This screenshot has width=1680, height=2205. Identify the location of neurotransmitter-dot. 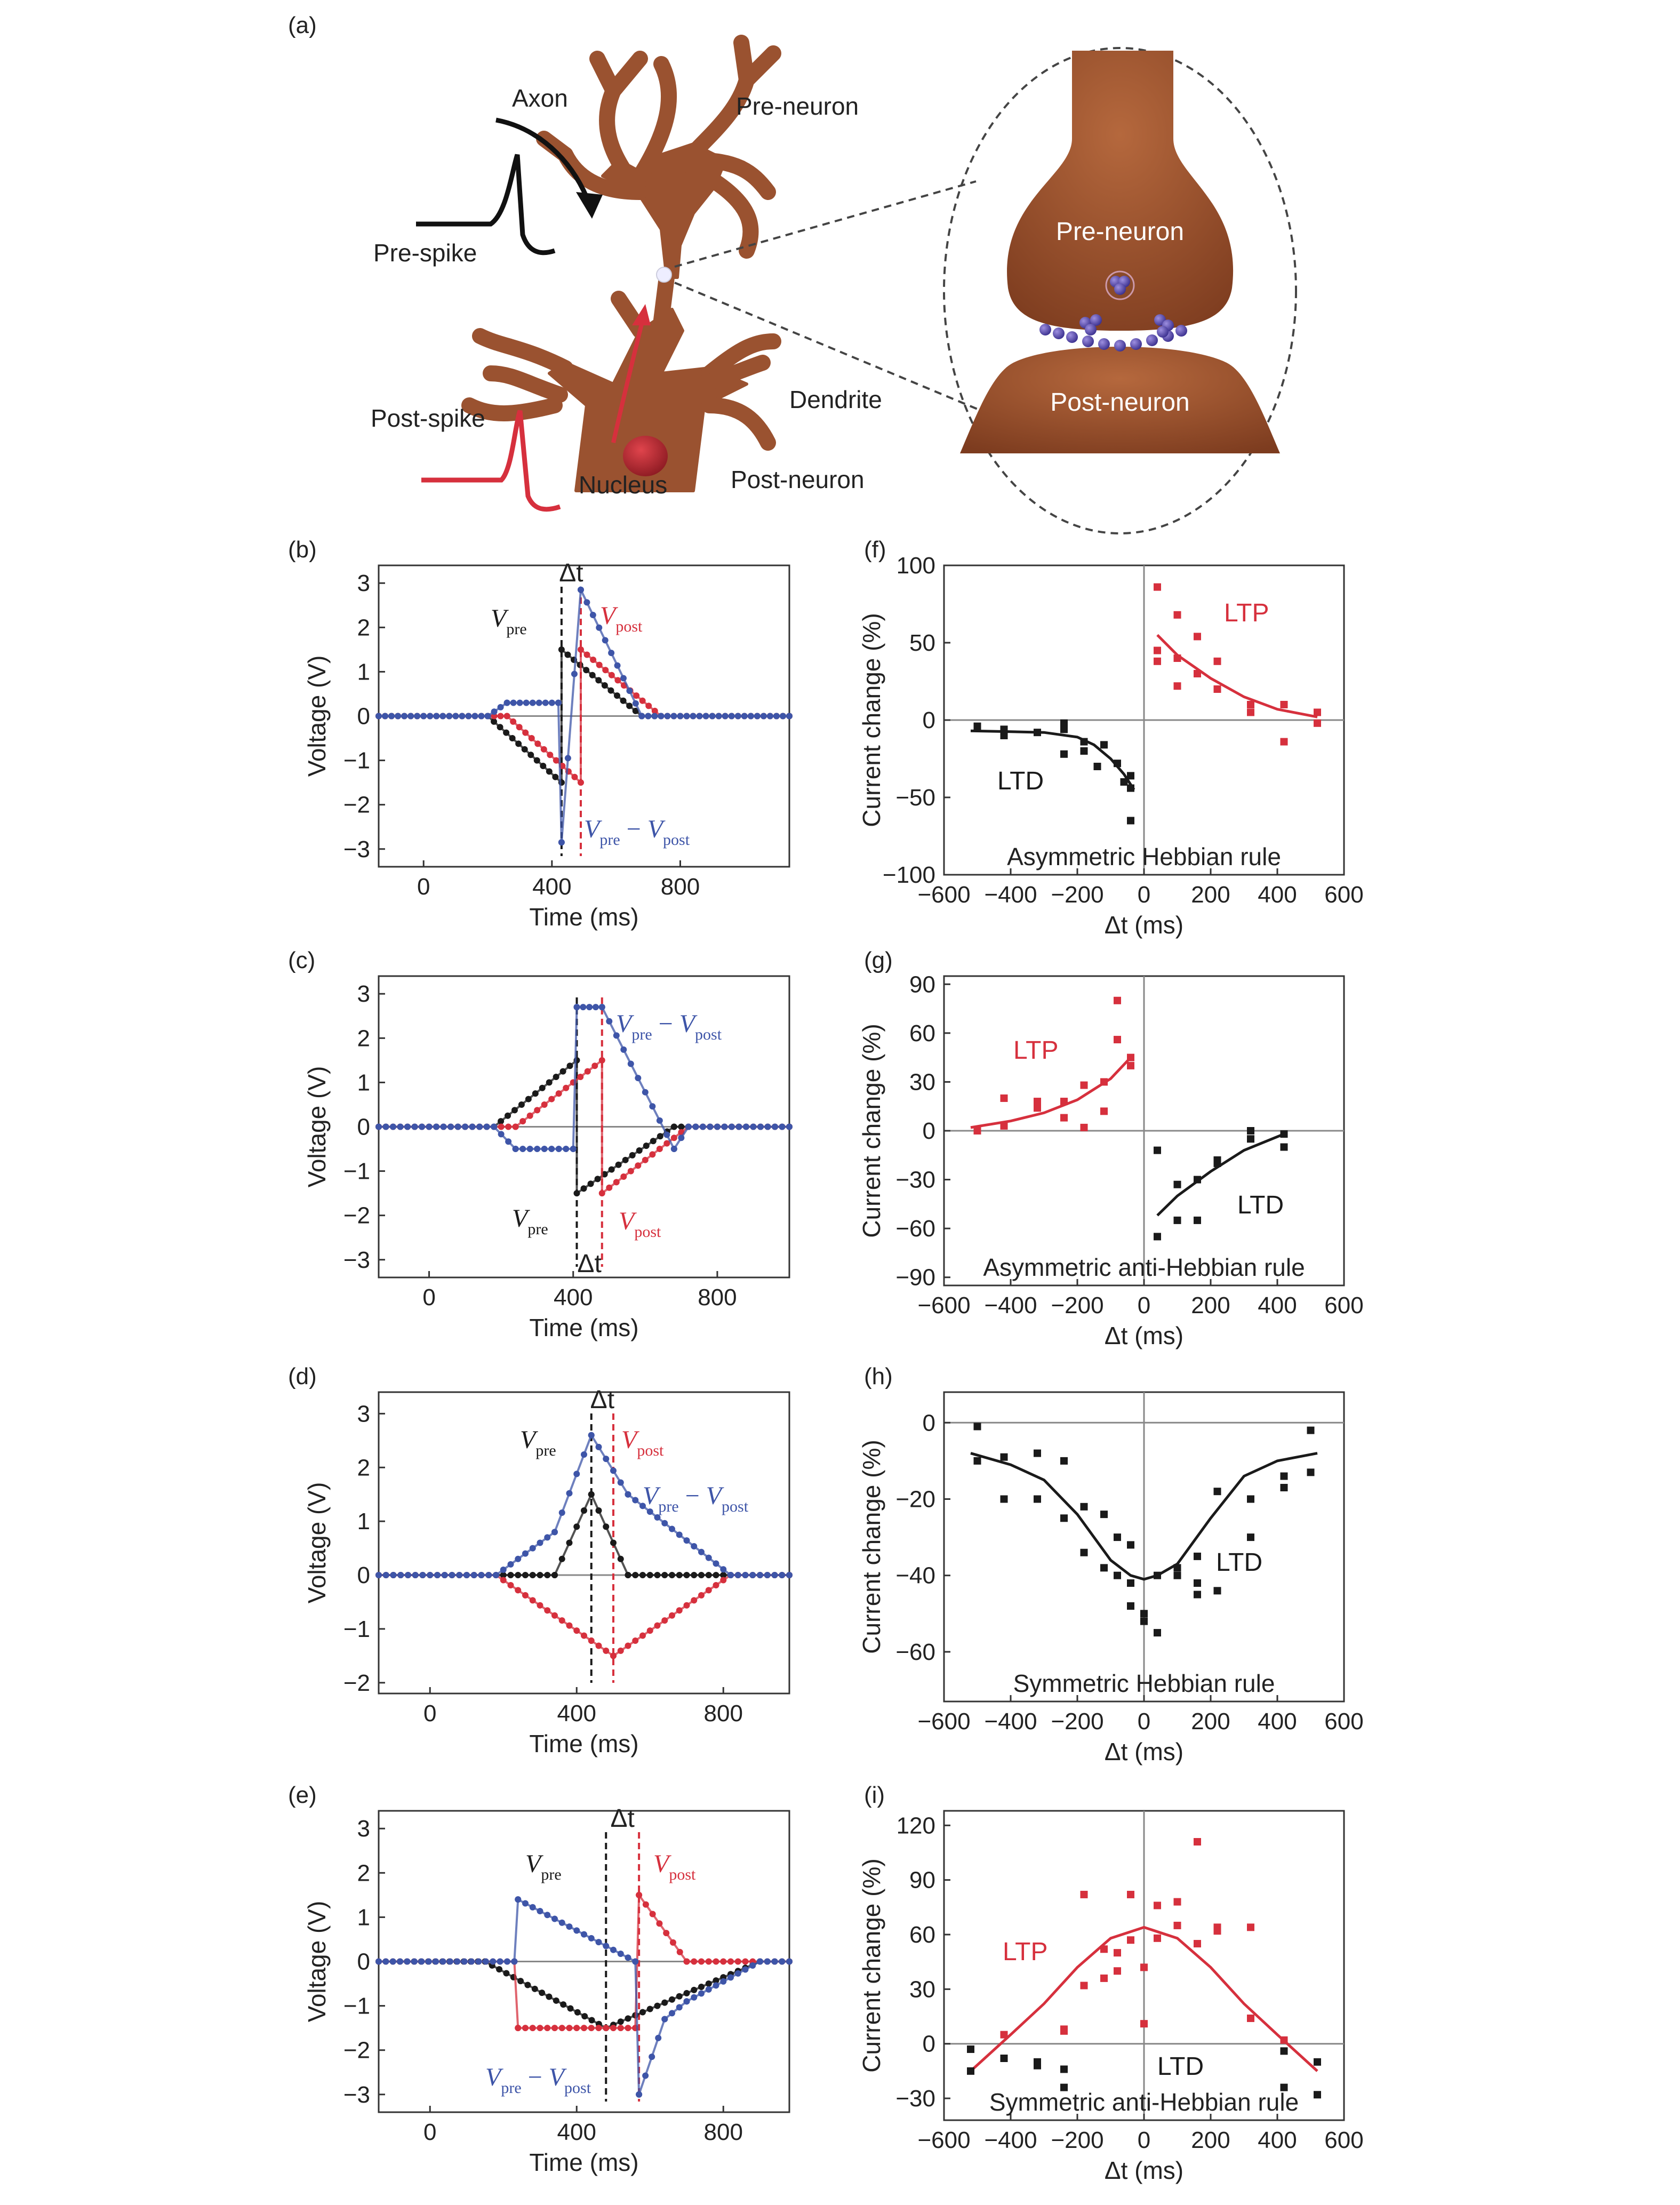
(1152, 340).